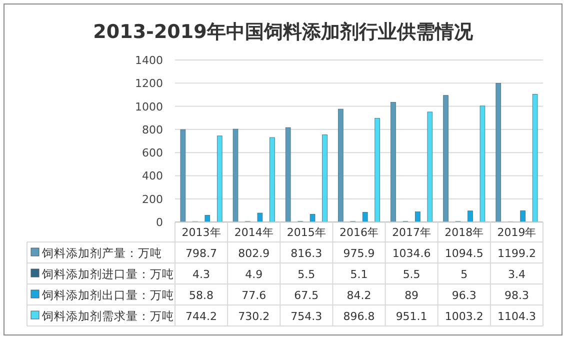 The width and height of the screenshot is (566, 339). What do you see at coordinates (202, 253) in the screenshot?
I see `data-label: 798.7` at bounding box center [202, 253].